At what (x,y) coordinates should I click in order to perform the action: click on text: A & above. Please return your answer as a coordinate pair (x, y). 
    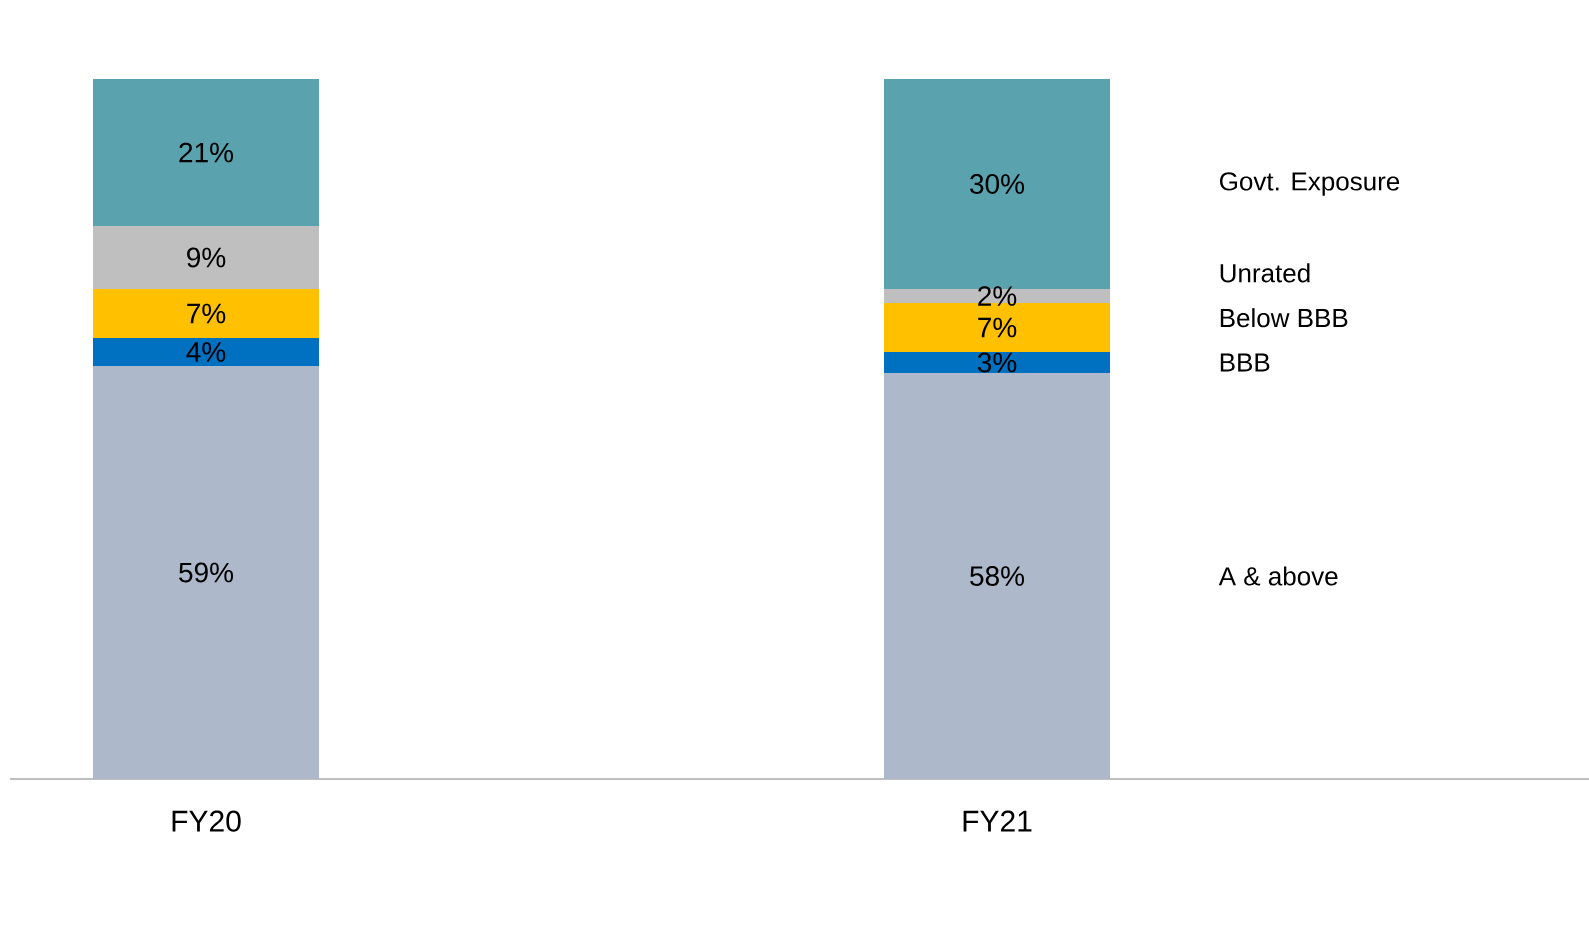
    Looking at the image, I should click on (1278, 576).